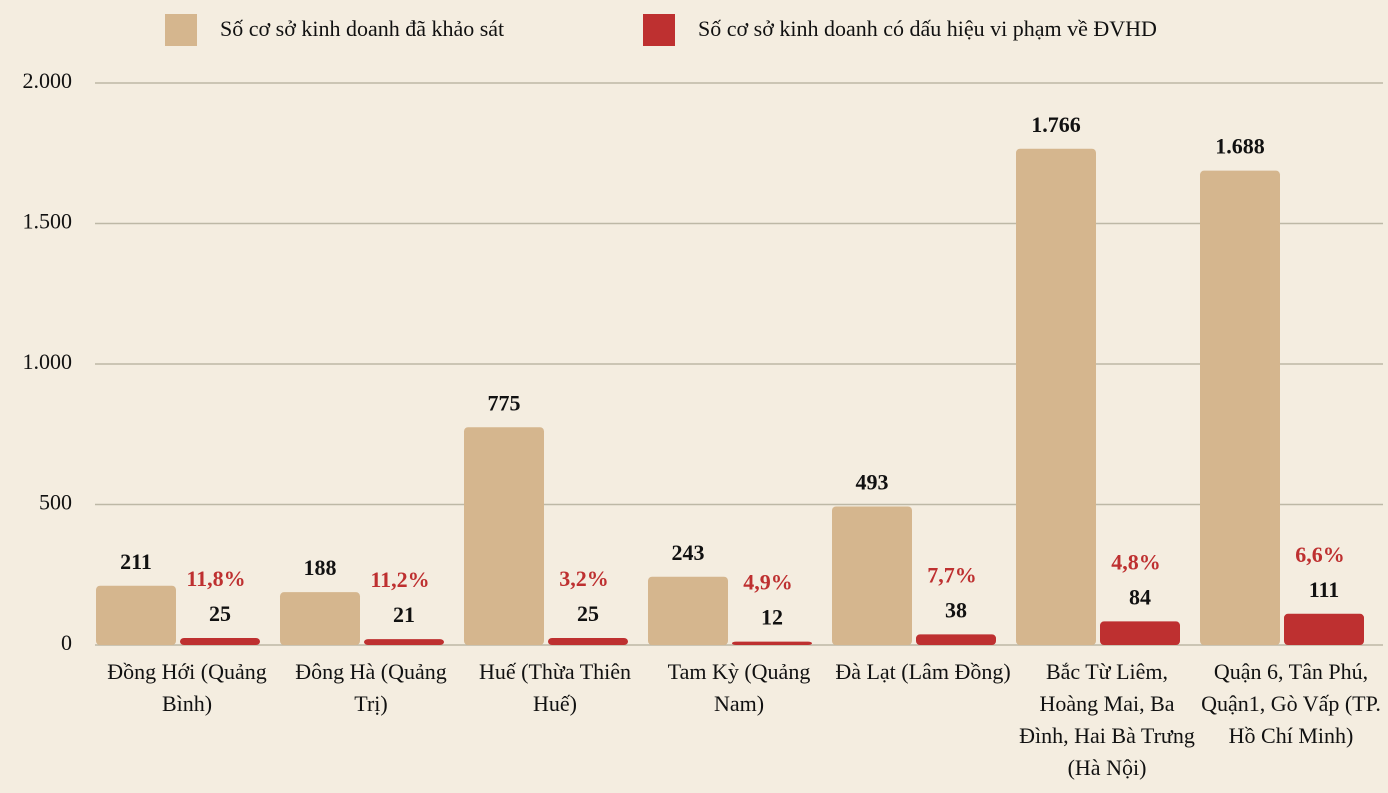 Image resolution: width=1388 pixels, height=793 pixels. Describe the element at coordinates (555, 687) in the screenshot. I see `x-tick-label: Huế (Thừa Thiên Huế)` at that location.